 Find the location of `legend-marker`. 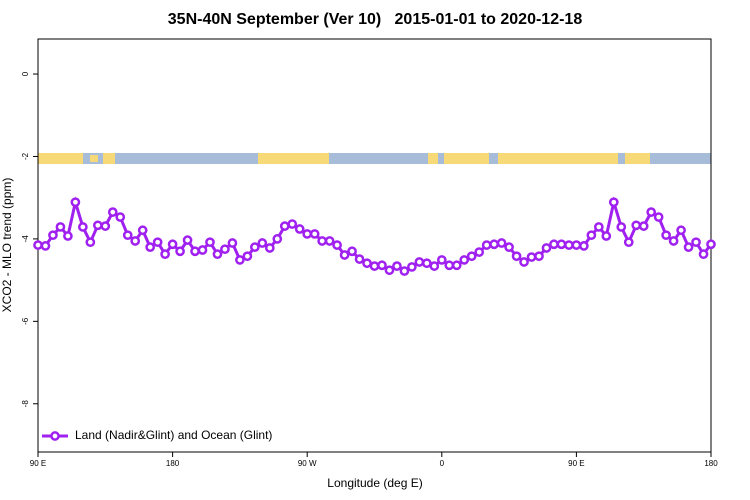

legend-marker is located at coordinates (55, 436).